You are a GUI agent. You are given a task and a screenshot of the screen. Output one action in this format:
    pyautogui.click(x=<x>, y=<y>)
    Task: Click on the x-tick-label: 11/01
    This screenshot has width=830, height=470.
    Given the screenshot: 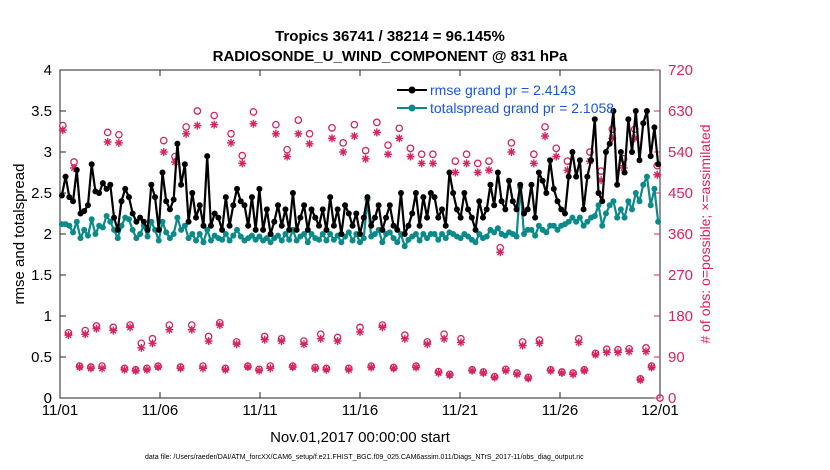 What is the action you would take?
    pyautogui.click(x=60, y=410)
    